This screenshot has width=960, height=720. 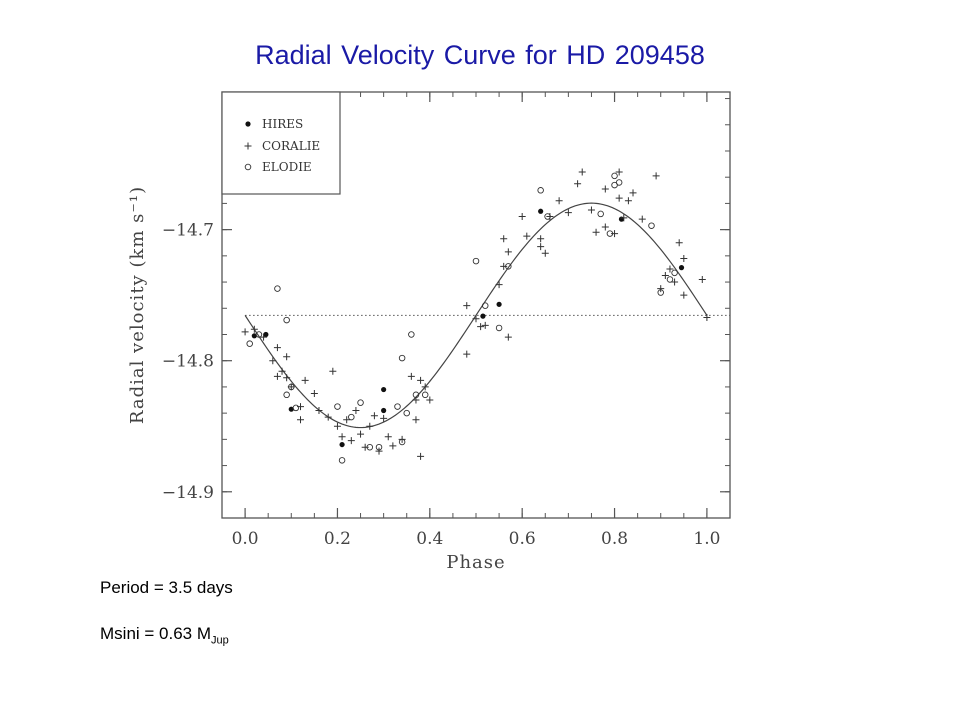 What do you see at coordinates (429, 539) in the screenshot?
I see `x-tick-label: 0.4` at bounding box center [429, 539].